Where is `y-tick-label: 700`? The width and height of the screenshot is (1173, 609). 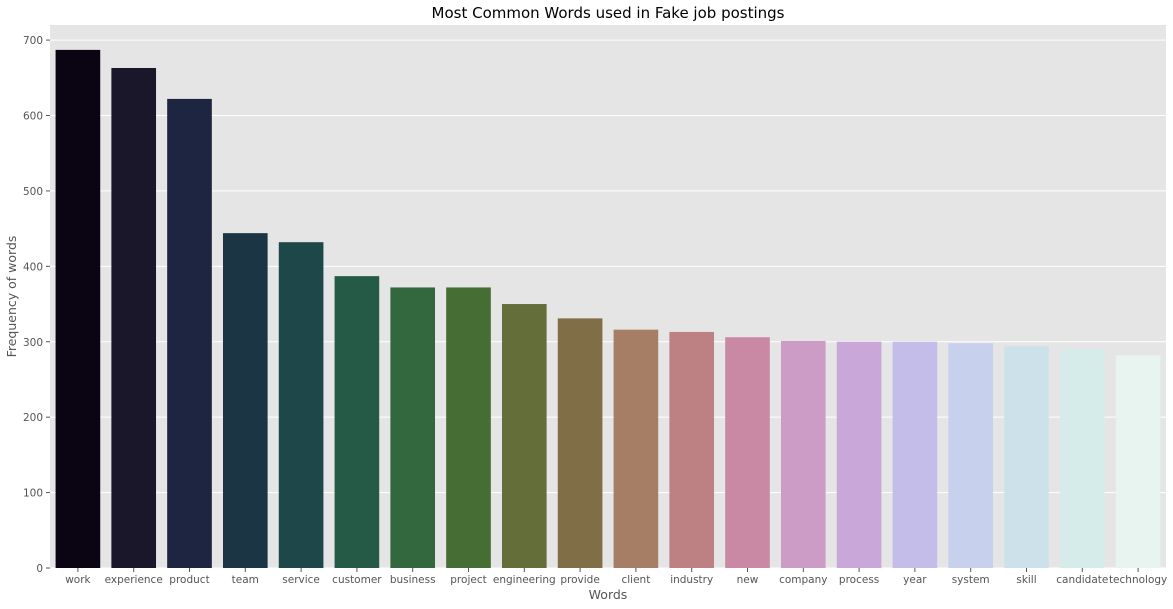 y-tick-label: 700 is located at coordinates (33, 41).